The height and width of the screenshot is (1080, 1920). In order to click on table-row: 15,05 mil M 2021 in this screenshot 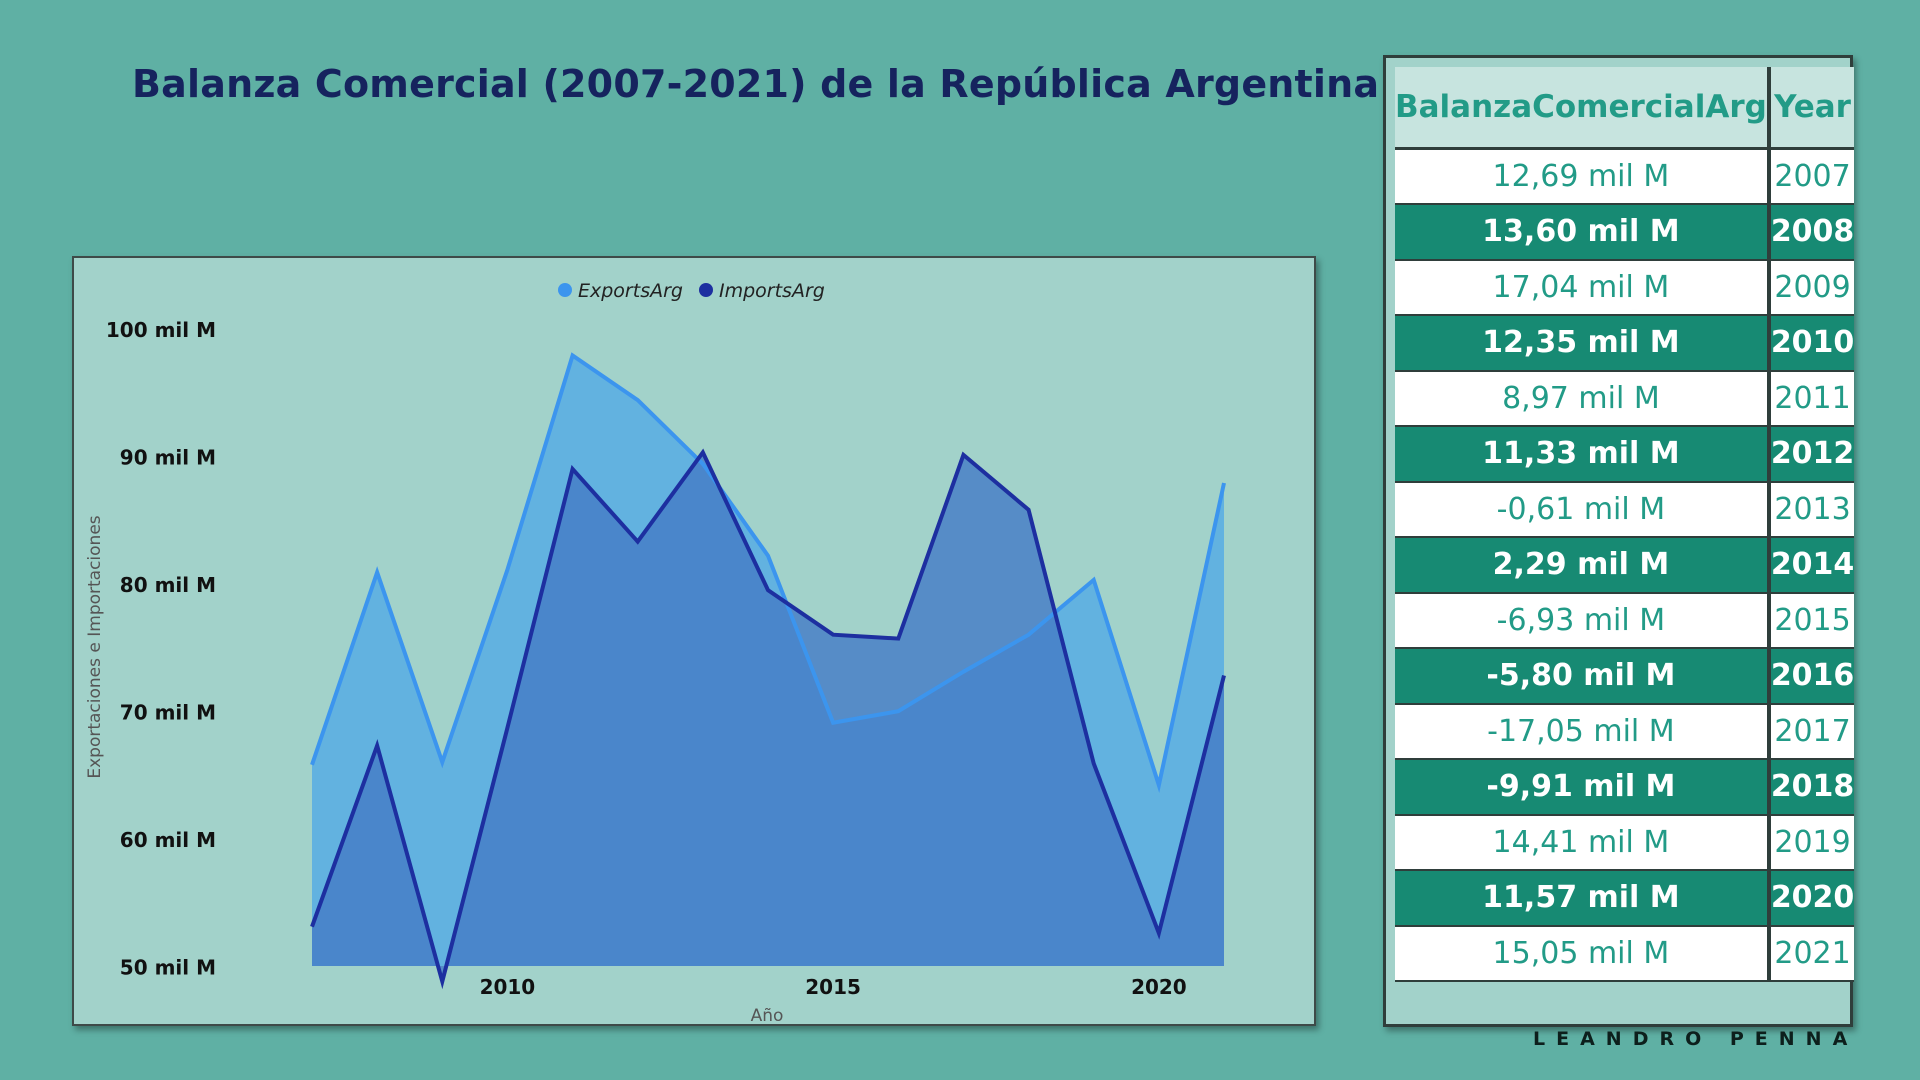, I will do `click(1625, 953)`.